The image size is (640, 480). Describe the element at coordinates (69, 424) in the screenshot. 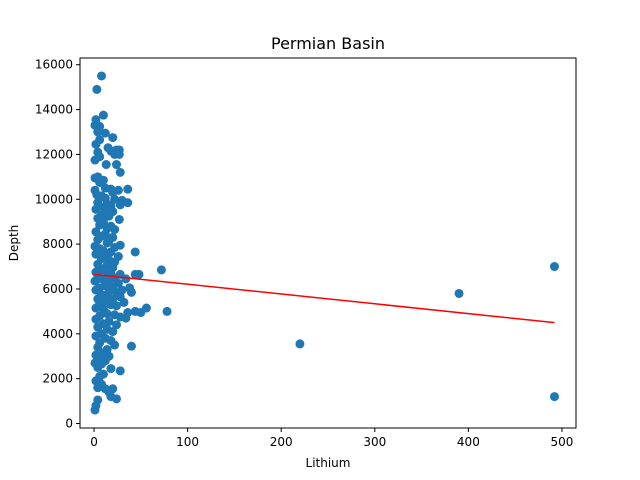

I see `y-tick-label: 0` at that location.